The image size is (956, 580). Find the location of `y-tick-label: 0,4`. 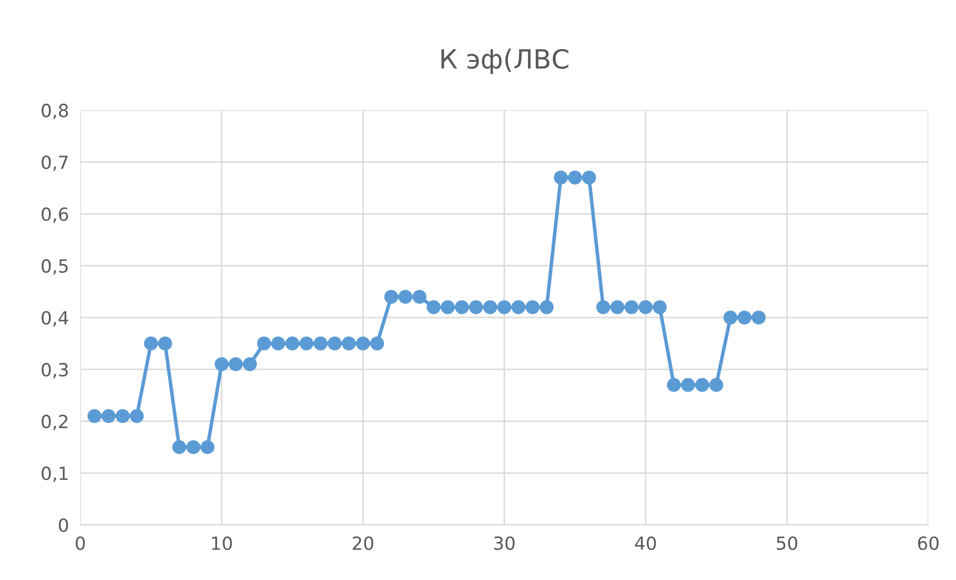

y-tick-label: 0,4 is located at coordinates (55, 319).